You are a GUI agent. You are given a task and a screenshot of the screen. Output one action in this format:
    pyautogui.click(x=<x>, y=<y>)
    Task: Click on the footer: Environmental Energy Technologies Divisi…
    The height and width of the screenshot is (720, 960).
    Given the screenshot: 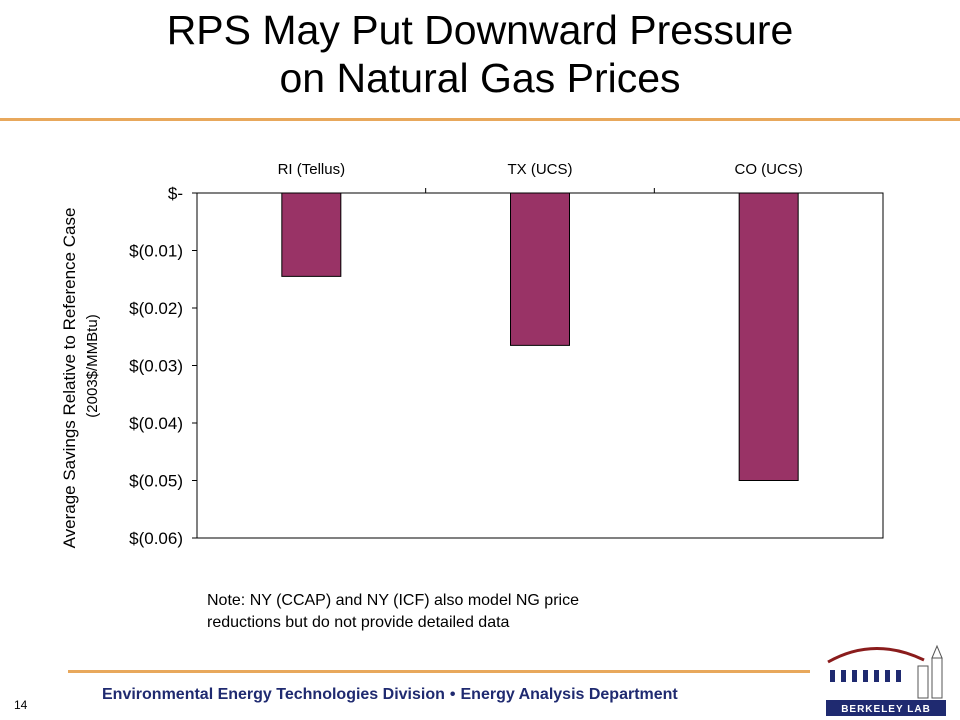 What is the action you would take?
    pyautogui.click(x=452, y=695)
    